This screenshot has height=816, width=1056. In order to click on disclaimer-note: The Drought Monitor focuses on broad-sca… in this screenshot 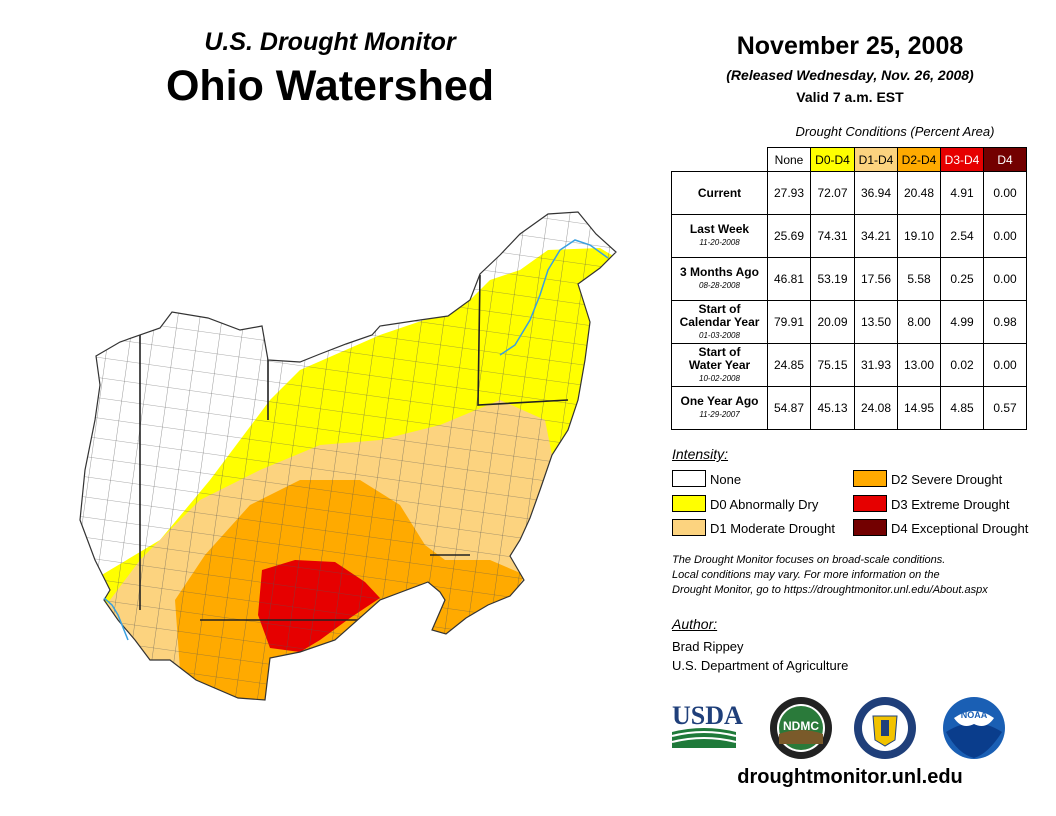, I will do `click(859, 575)`.